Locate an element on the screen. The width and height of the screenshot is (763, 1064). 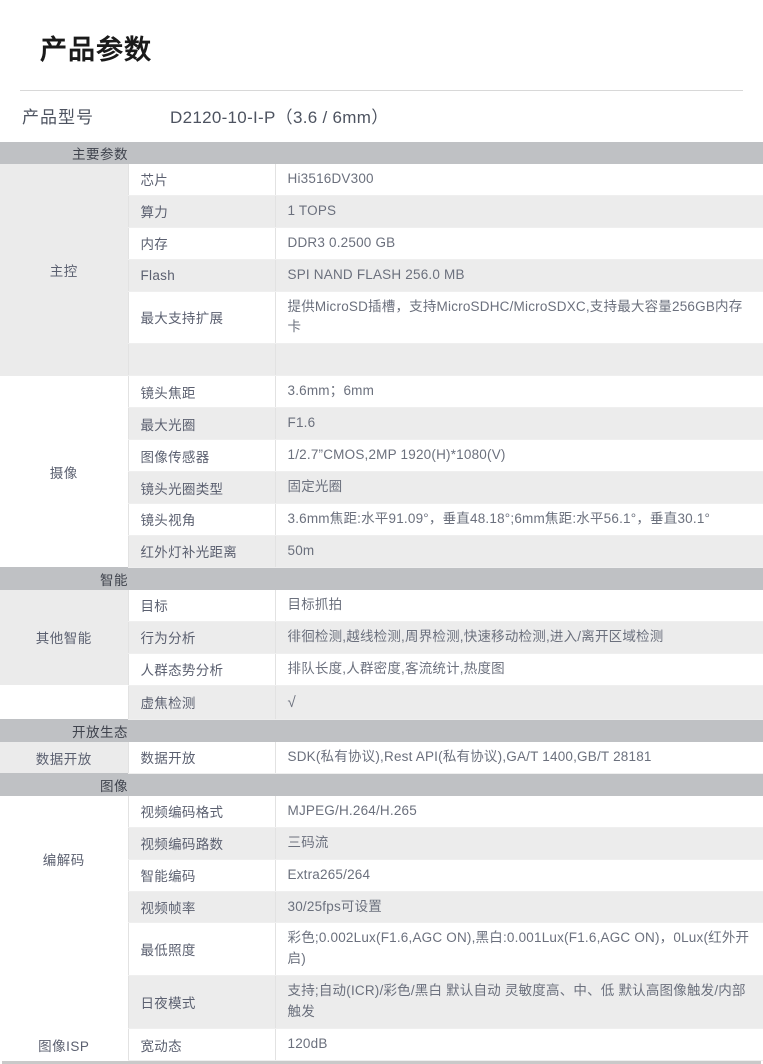
param-value: 1/2.7”CMOS,2MP 1920(H)*1080(V) is located at coordinates (518, 456).